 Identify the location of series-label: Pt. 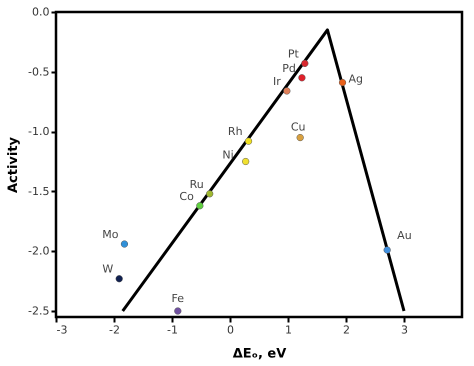
(294, 53).